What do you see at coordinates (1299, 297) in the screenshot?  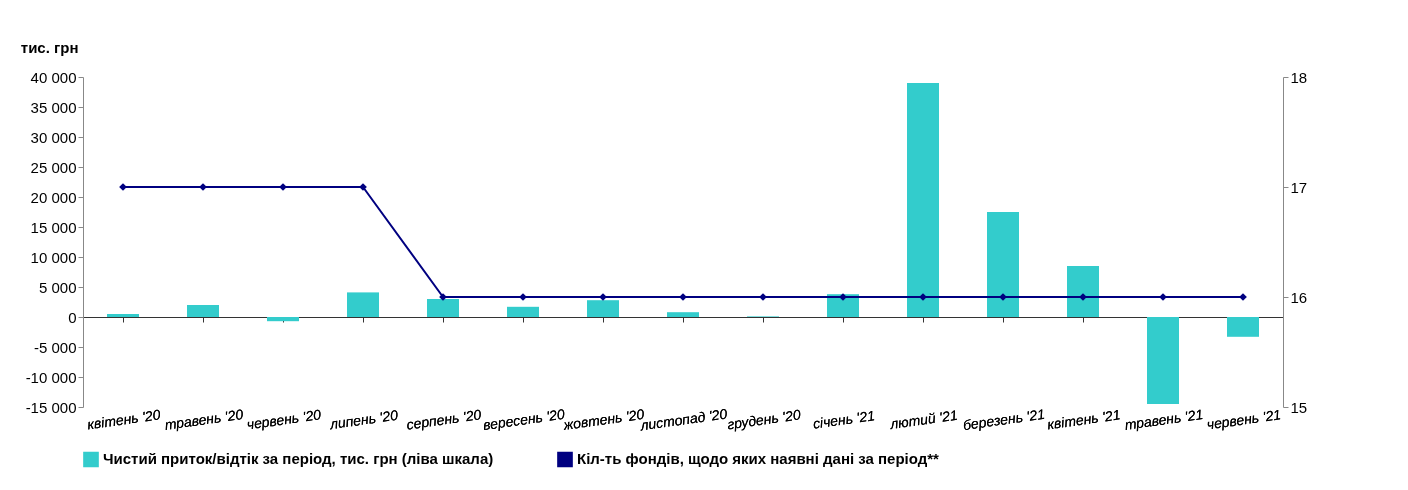 I see `y2-tick-label: 16` at bounding box center [1299, 297].